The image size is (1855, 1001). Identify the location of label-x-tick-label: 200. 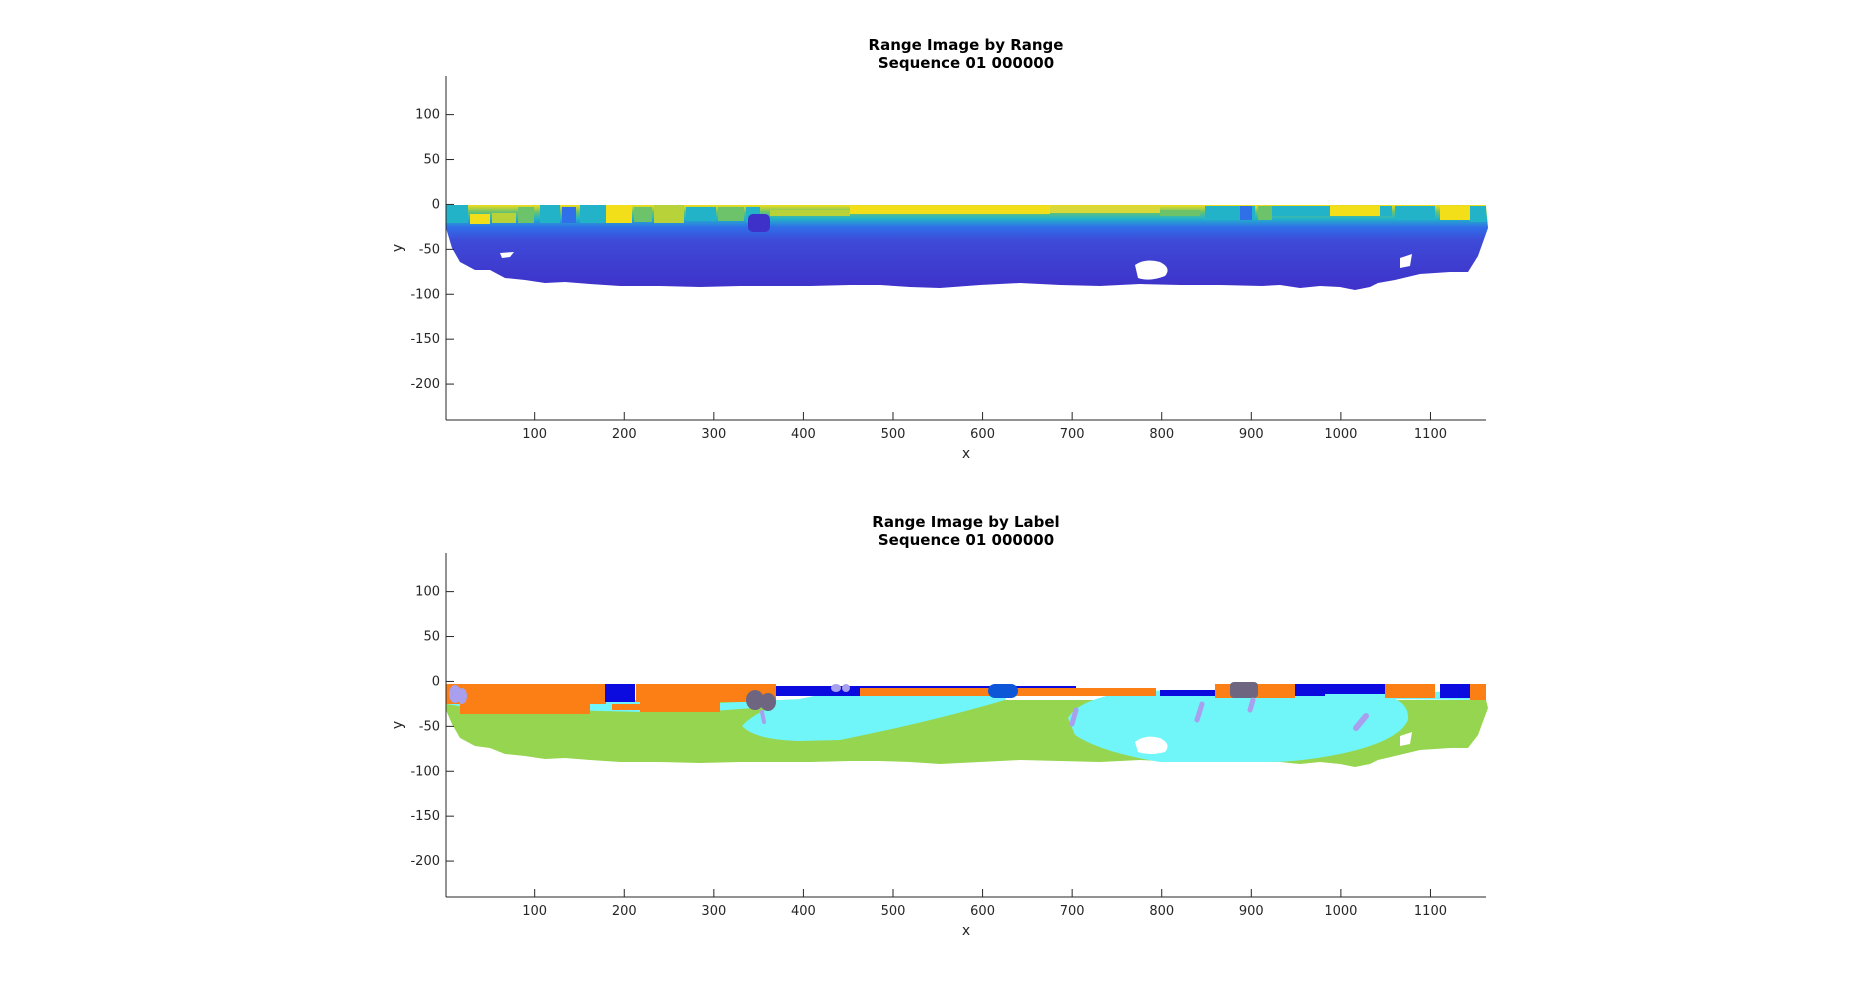
(624, 911).